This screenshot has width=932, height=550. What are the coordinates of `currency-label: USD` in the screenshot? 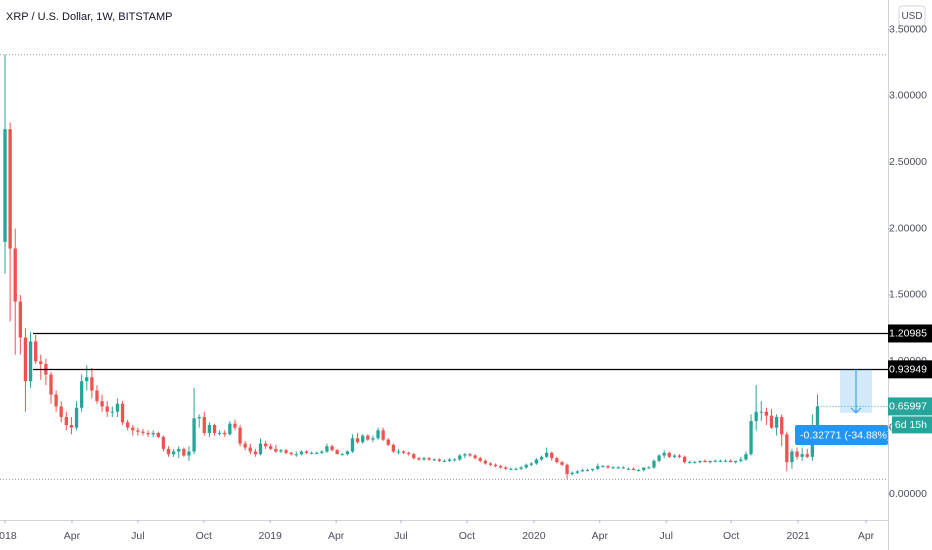 It's located at (911, 16).